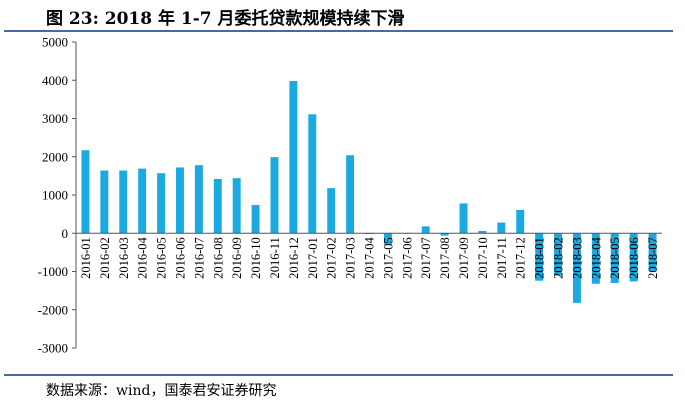  Describe the element at coordinates (199, 258) in the screenshot. I see `x-tick-label: 2016-07` at that location.